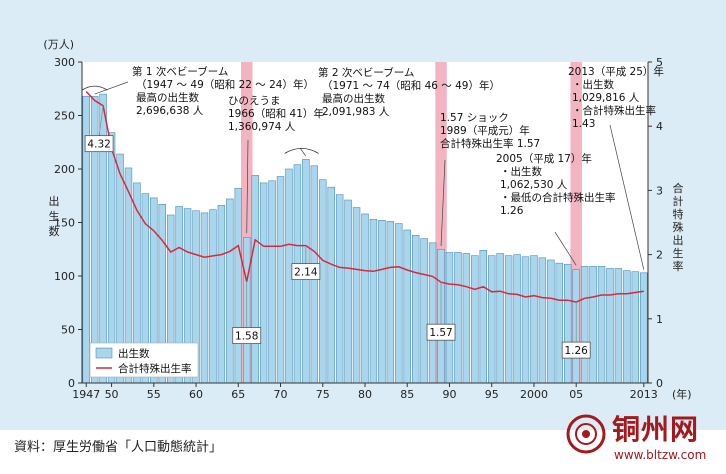  Describe the element at coordinates (118, 447) in the screenshot. I see `source-note: 資料：厚生労働省「人口動態統計」` at that location.